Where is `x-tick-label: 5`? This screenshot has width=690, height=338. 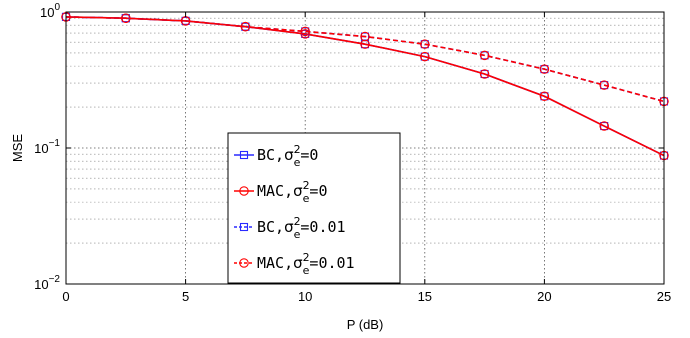
x-tick-label: 5 is located at coordinates (185, 296).